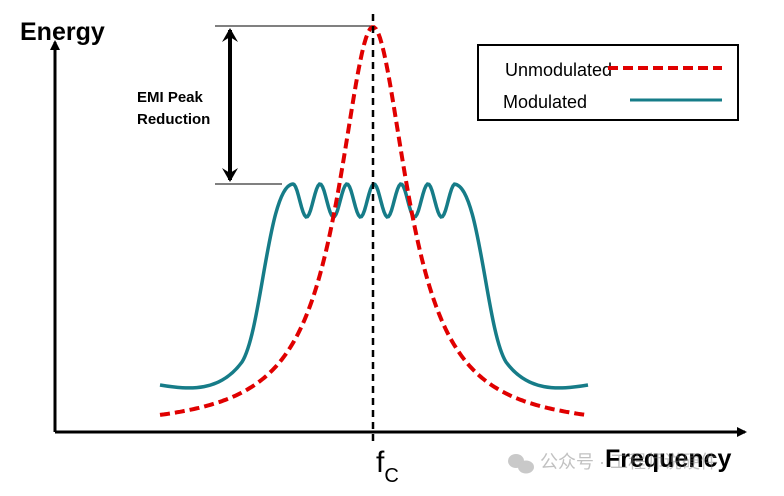  I want to click on watermark-text: 公众号 · 工程师说硬件, so click(629, 462).